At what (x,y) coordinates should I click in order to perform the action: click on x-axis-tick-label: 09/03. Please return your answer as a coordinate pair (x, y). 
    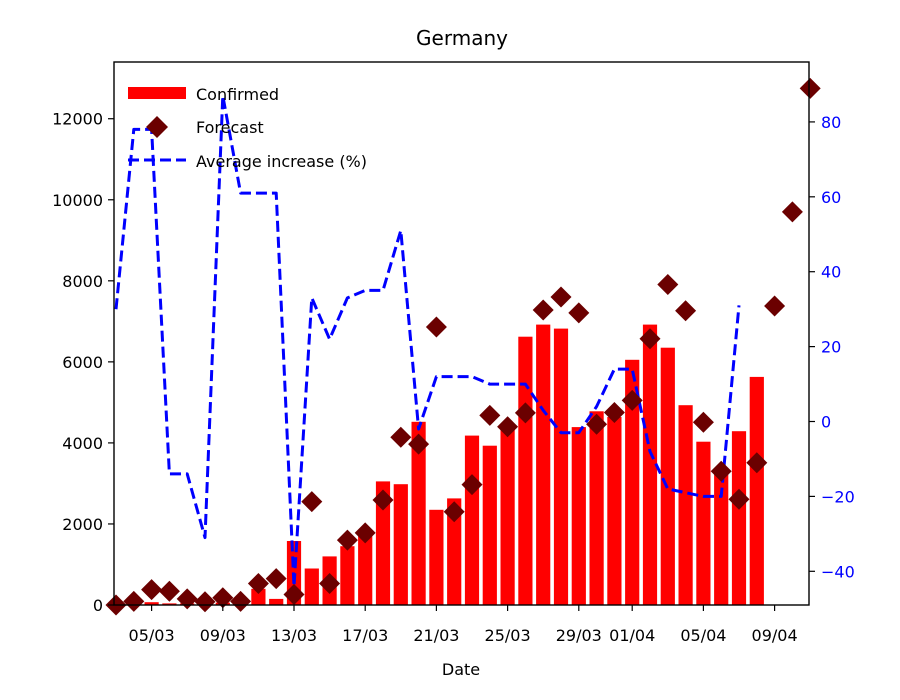
    Looking at the image, I should click on (223, 635).